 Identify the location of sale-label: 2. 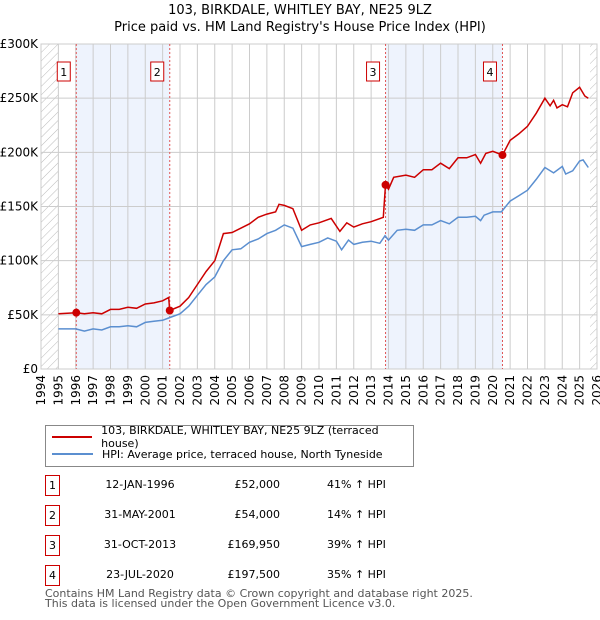
(157, 72).